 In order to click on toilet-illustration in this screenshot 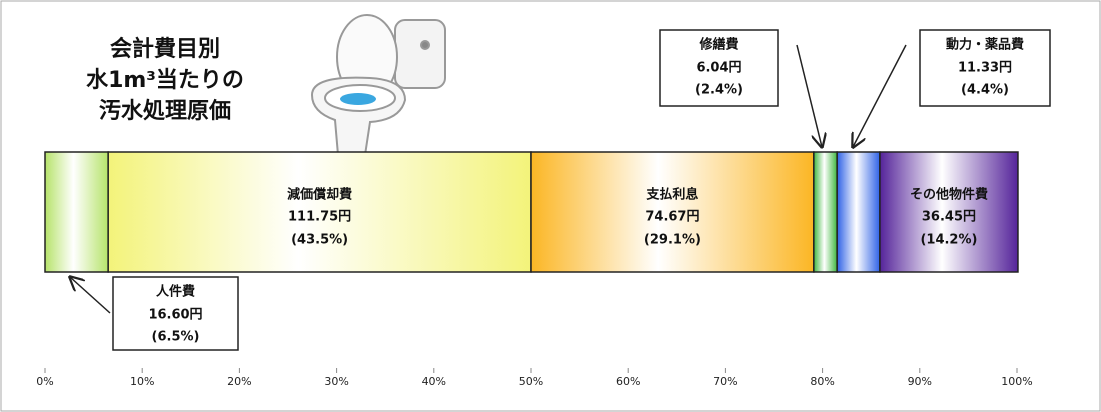, I will do `click(378, 85)`.